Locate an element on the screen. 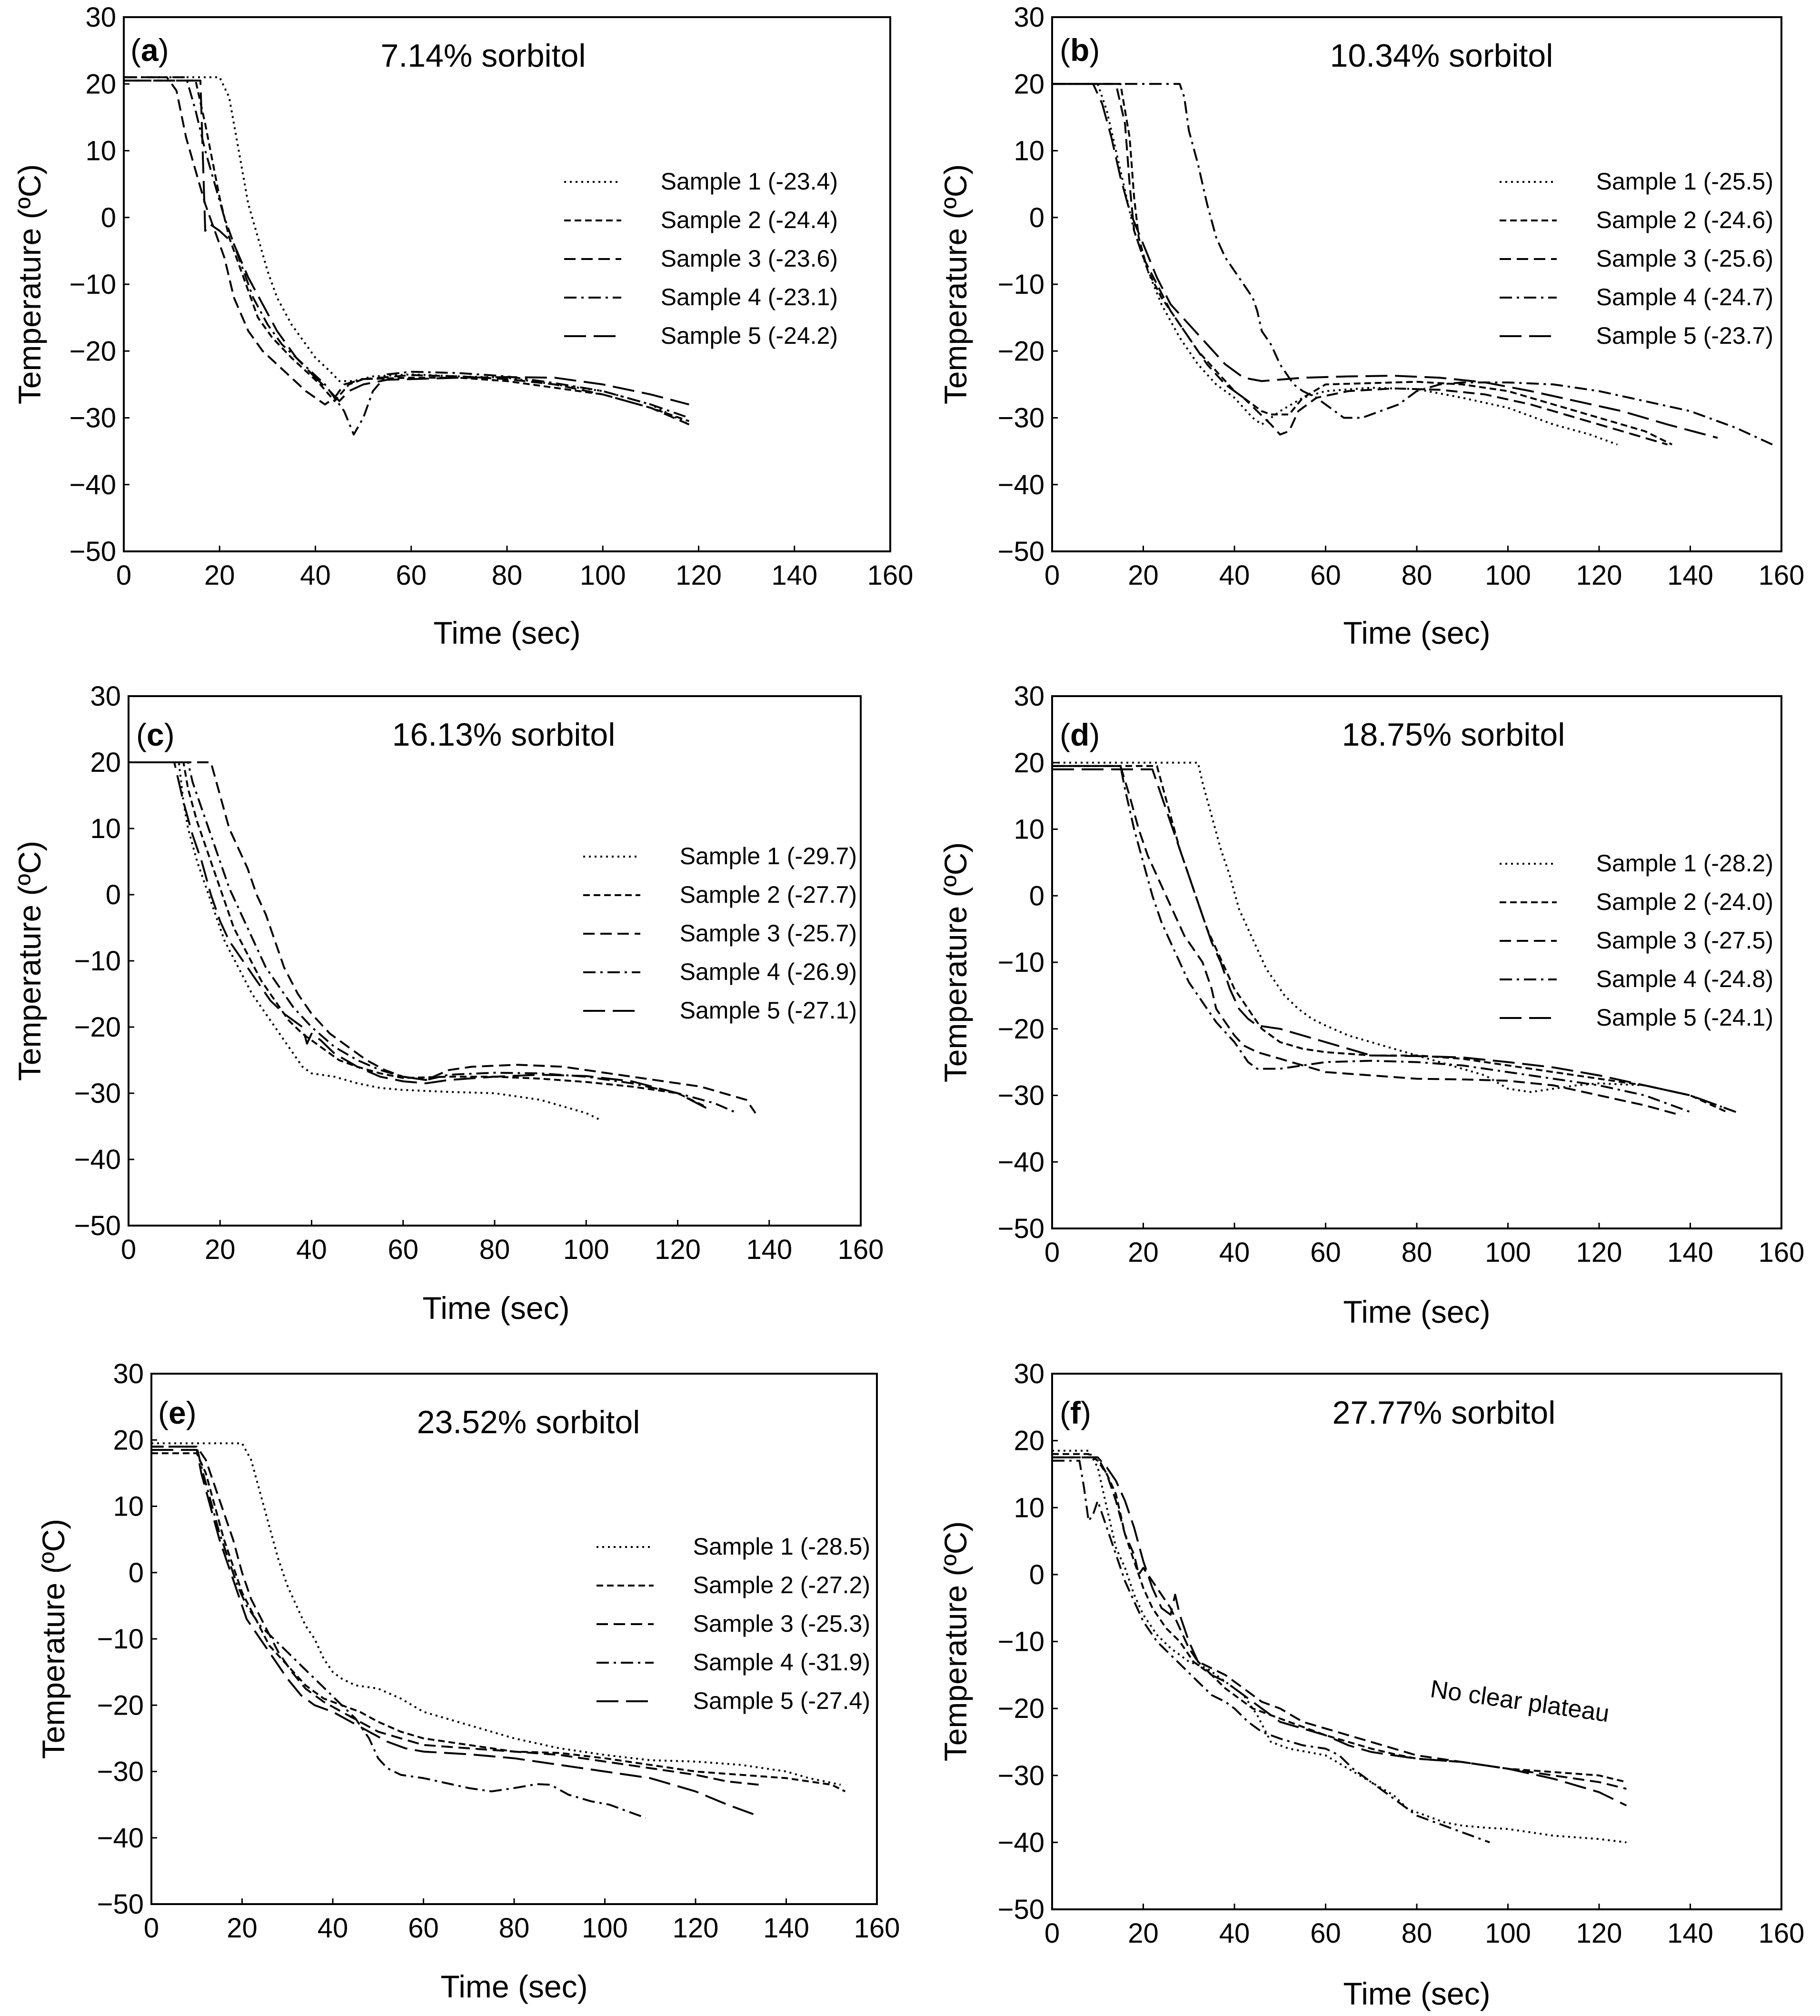 The width and height of the screenshot is (1820, 2016). legend-label: Sample 1 (-29.7) is located at coordinates (769, 856).